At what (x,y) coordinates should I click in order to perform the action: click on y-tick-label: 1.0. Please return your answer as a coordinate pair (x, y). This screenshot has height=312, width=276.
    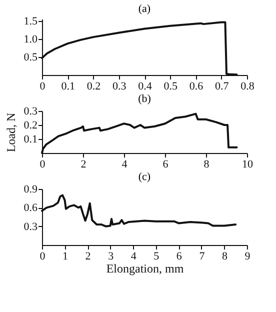
    Looking at the image, I should click on (31, 39).